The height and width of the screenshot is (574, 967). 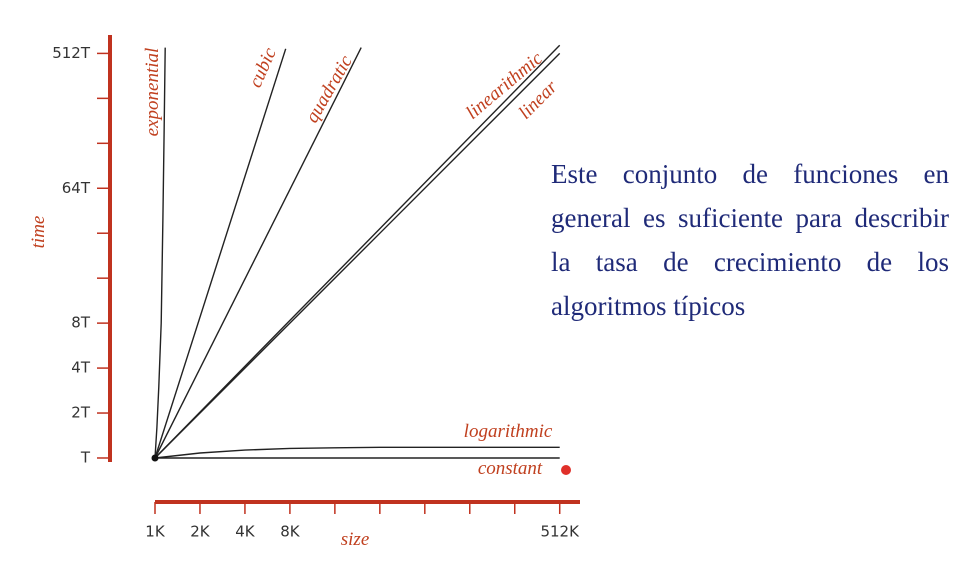 What do you see at coordinates (566, 470) in the screenshot?
I see `dot` at bounding box center [566, 470].